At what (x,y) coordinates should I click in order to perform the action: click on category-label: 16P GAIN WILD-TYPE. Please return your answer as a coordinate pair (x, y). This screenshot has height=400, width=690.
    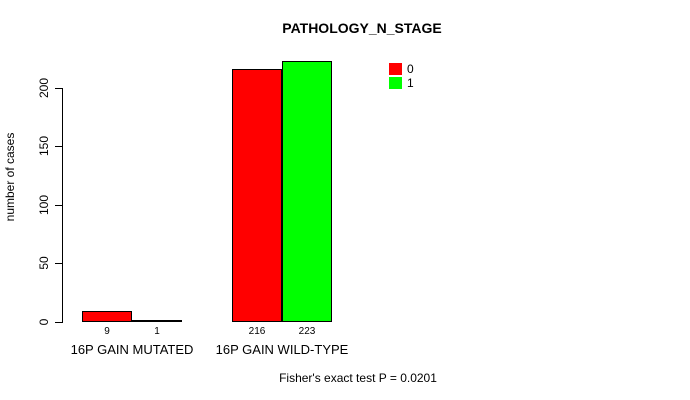
    Looking at the image, I should click on (282, 349).